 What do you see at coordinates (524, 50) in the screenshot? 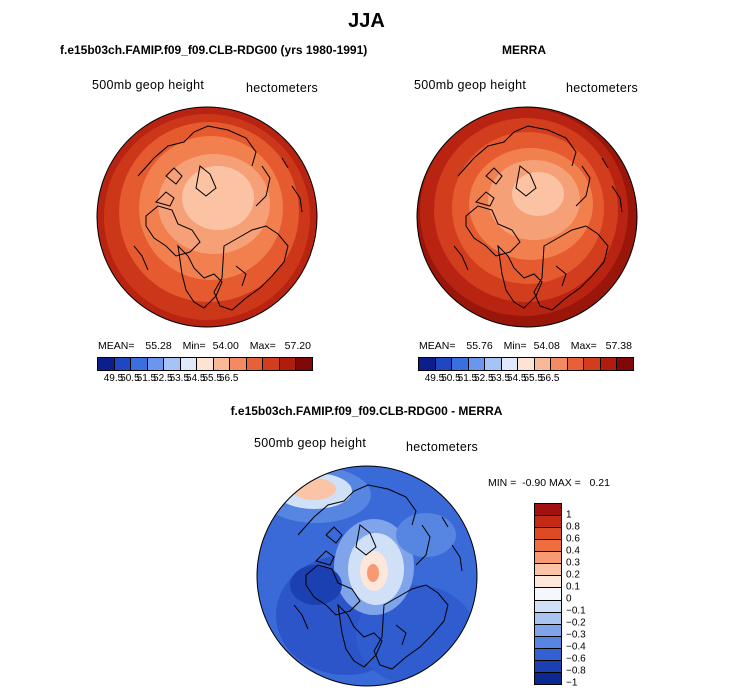
I see `panel-2-title: MERRA` at bounding box center [524, 50].